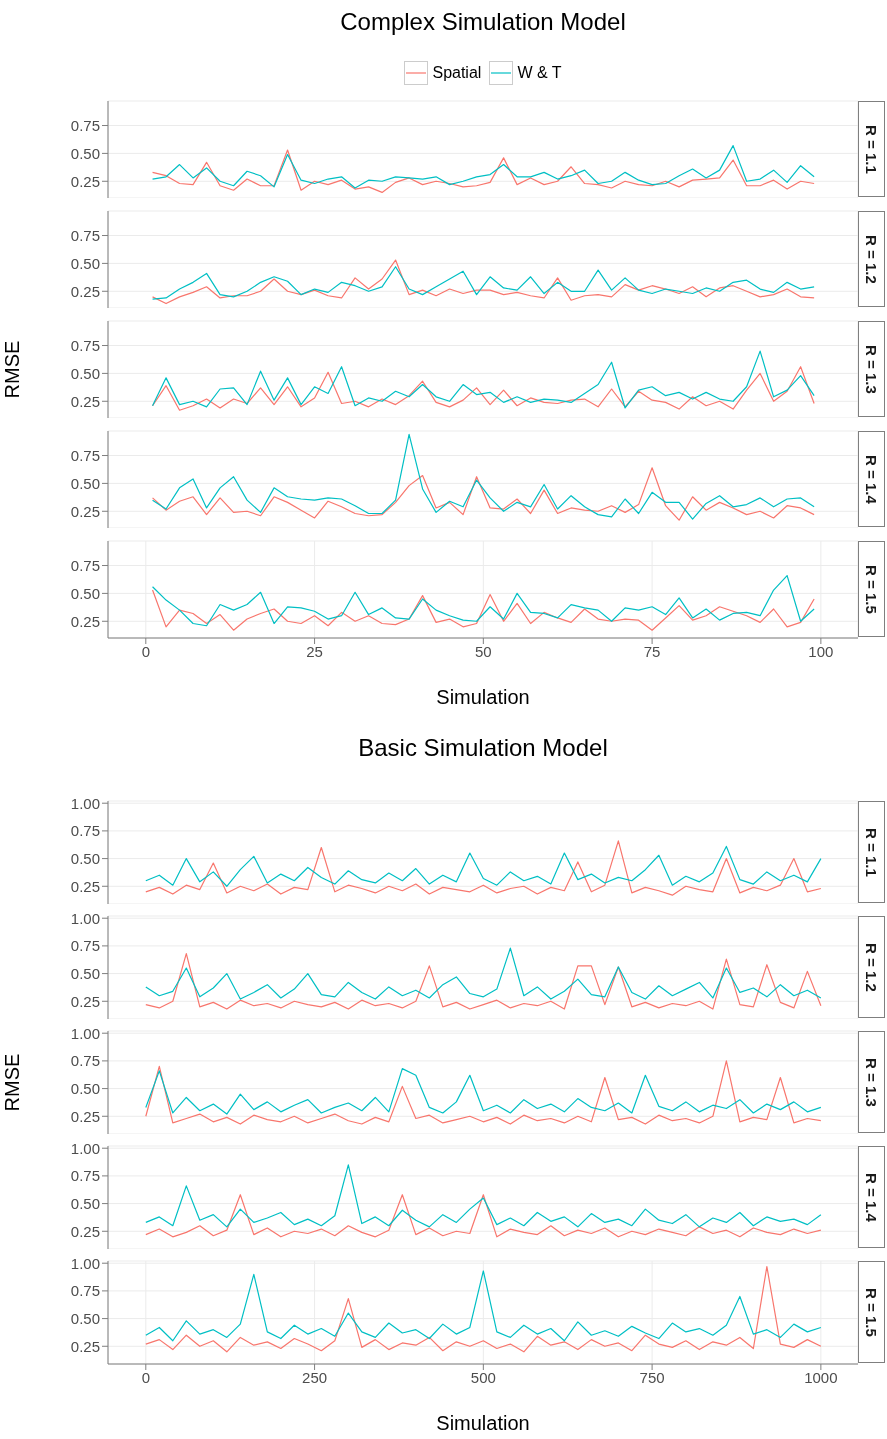 This screenshot has width=887, height=1439. What do you see at coordinates (821, 651) in the screenshot?
I see `x-tick-label: 100` at bounding box center [821, 651].